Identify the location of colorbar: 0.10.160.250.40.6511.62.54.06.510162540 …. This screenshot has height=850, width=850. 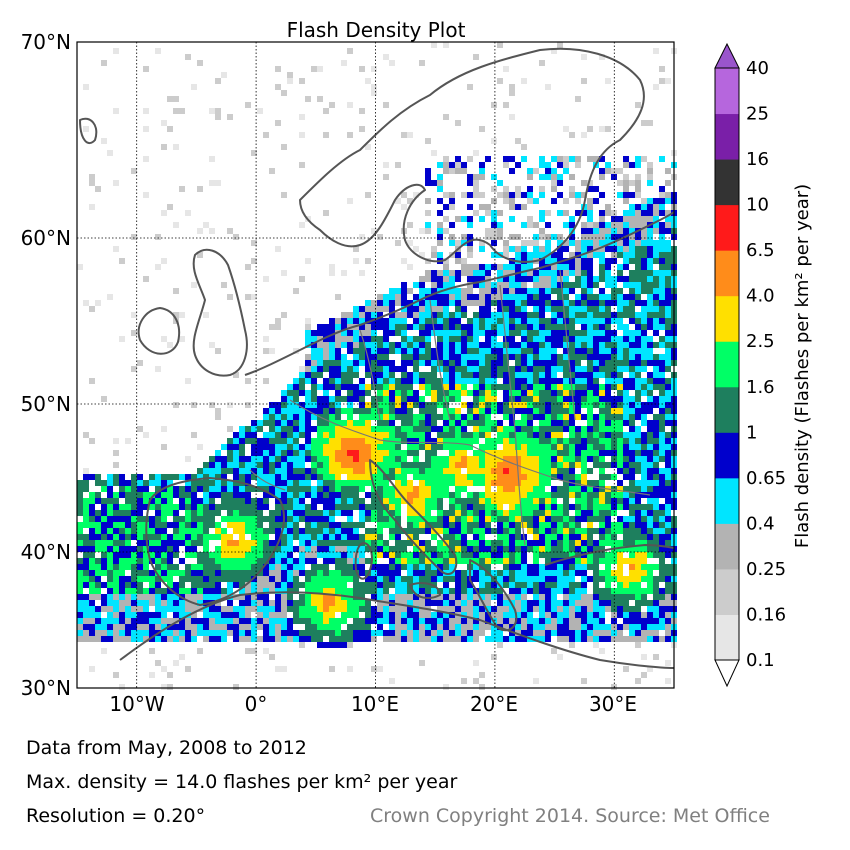
(763, 365).